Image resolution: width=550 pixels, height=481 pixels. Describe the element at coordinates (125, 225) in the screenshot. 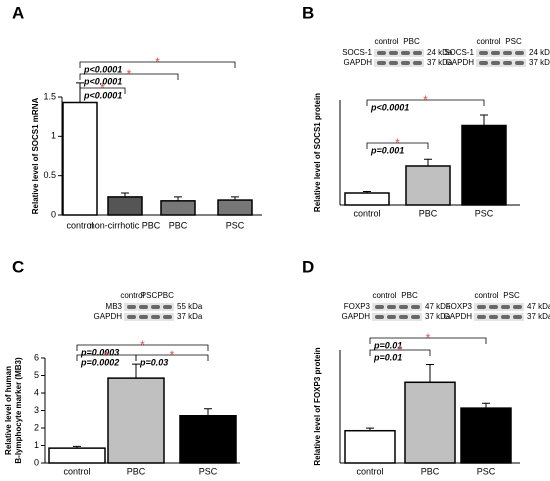

I see `x-tick-label: non-cirrhotic PBC` at that location.